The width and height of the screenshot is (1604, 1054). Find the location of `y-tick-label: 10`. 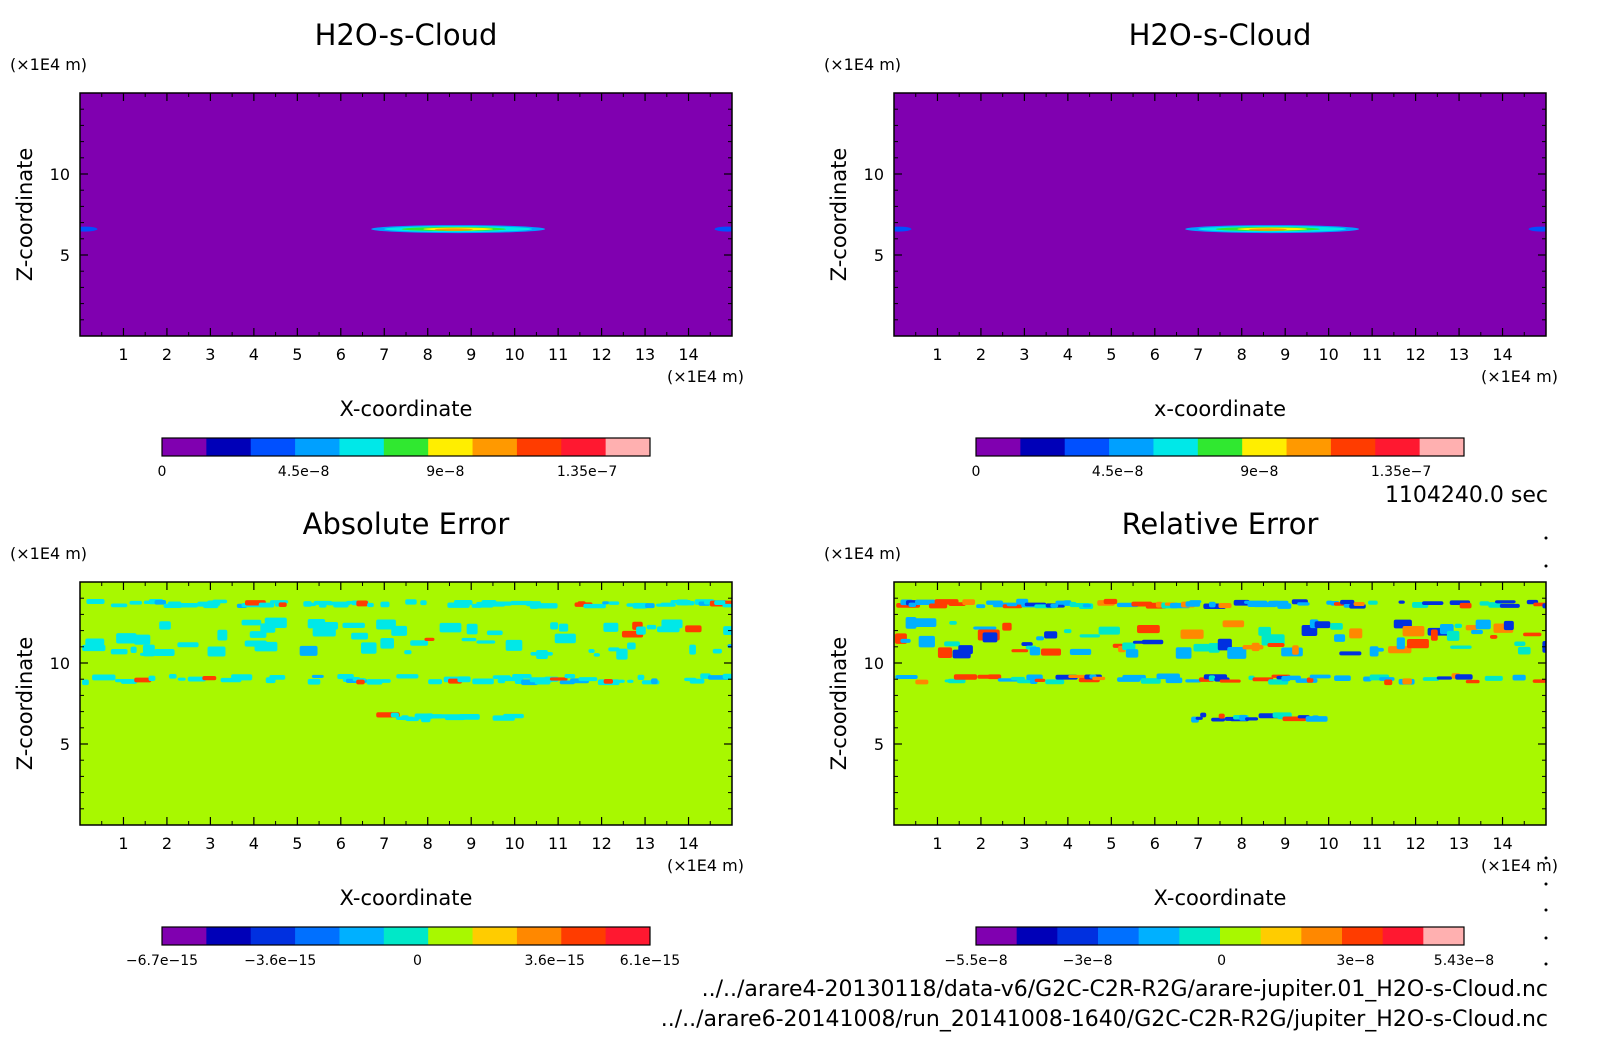

y-tick-label: 10 is located at coordinates (60, 174).